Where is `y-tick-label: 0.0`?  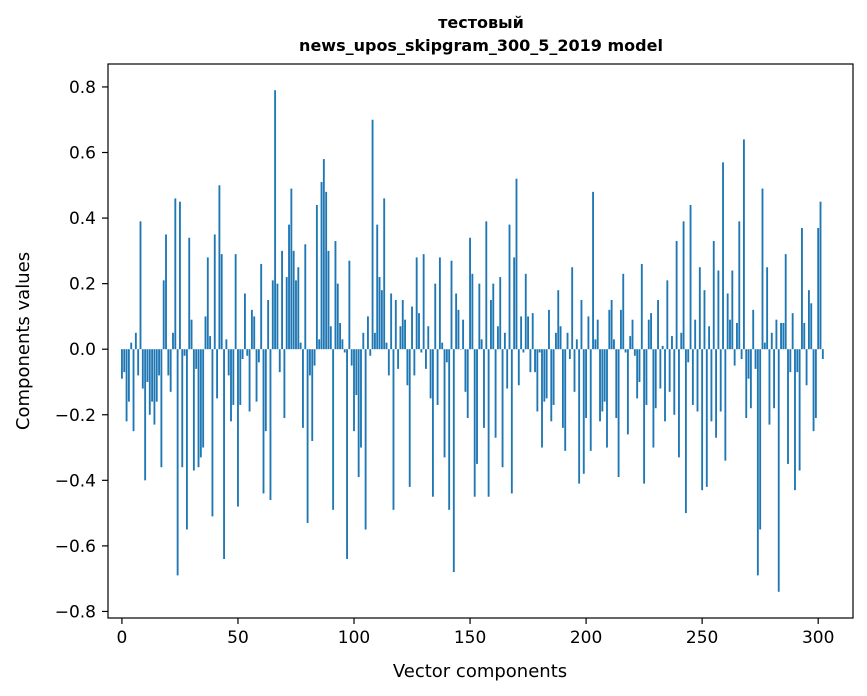 y-tick-label: 0.0 is located at coordinates (82, 350).